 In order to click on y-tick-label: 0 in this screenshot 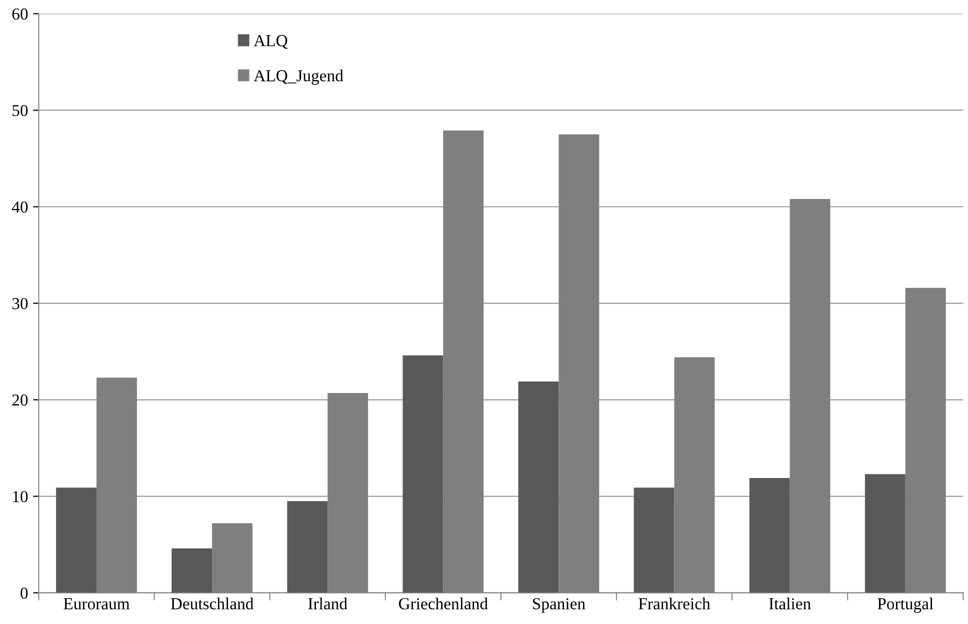, I will do `click(24, 593)`.